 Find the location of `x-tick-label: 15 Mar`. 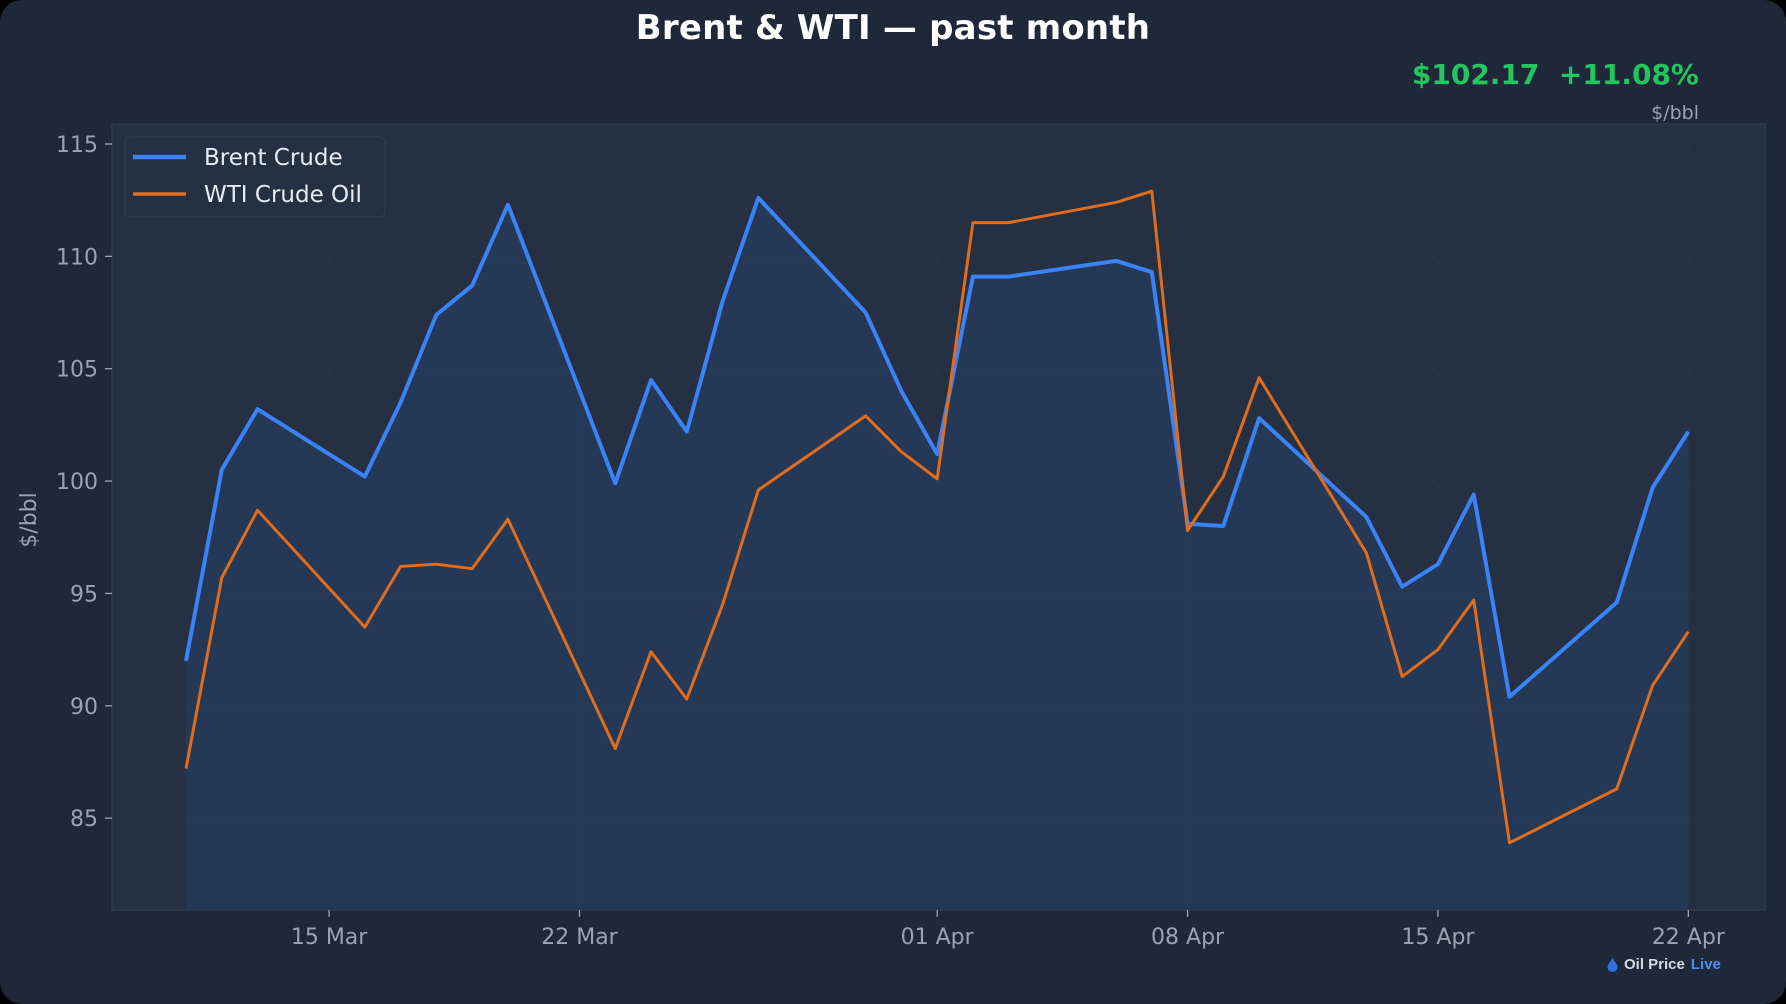

x-tick-label: 15 Mar is located at coordinates (329, 937).